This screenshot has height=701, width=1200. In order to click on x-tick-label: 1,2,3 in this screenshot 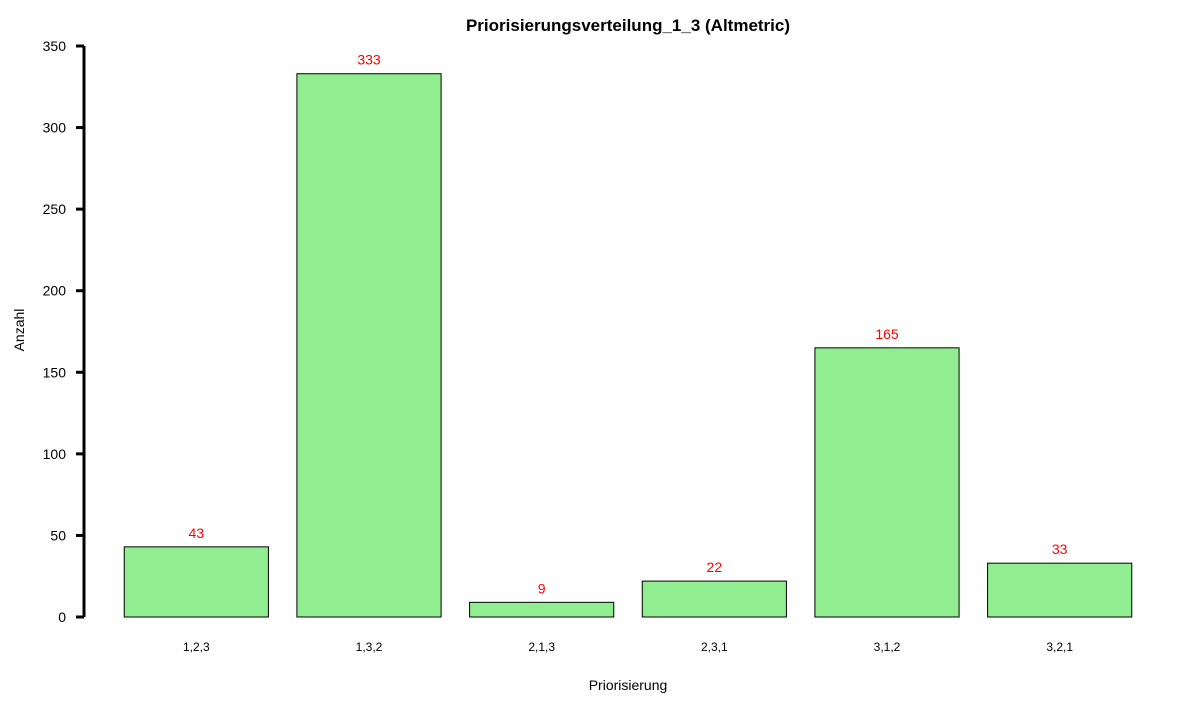, I will do `click(196, 647)`.